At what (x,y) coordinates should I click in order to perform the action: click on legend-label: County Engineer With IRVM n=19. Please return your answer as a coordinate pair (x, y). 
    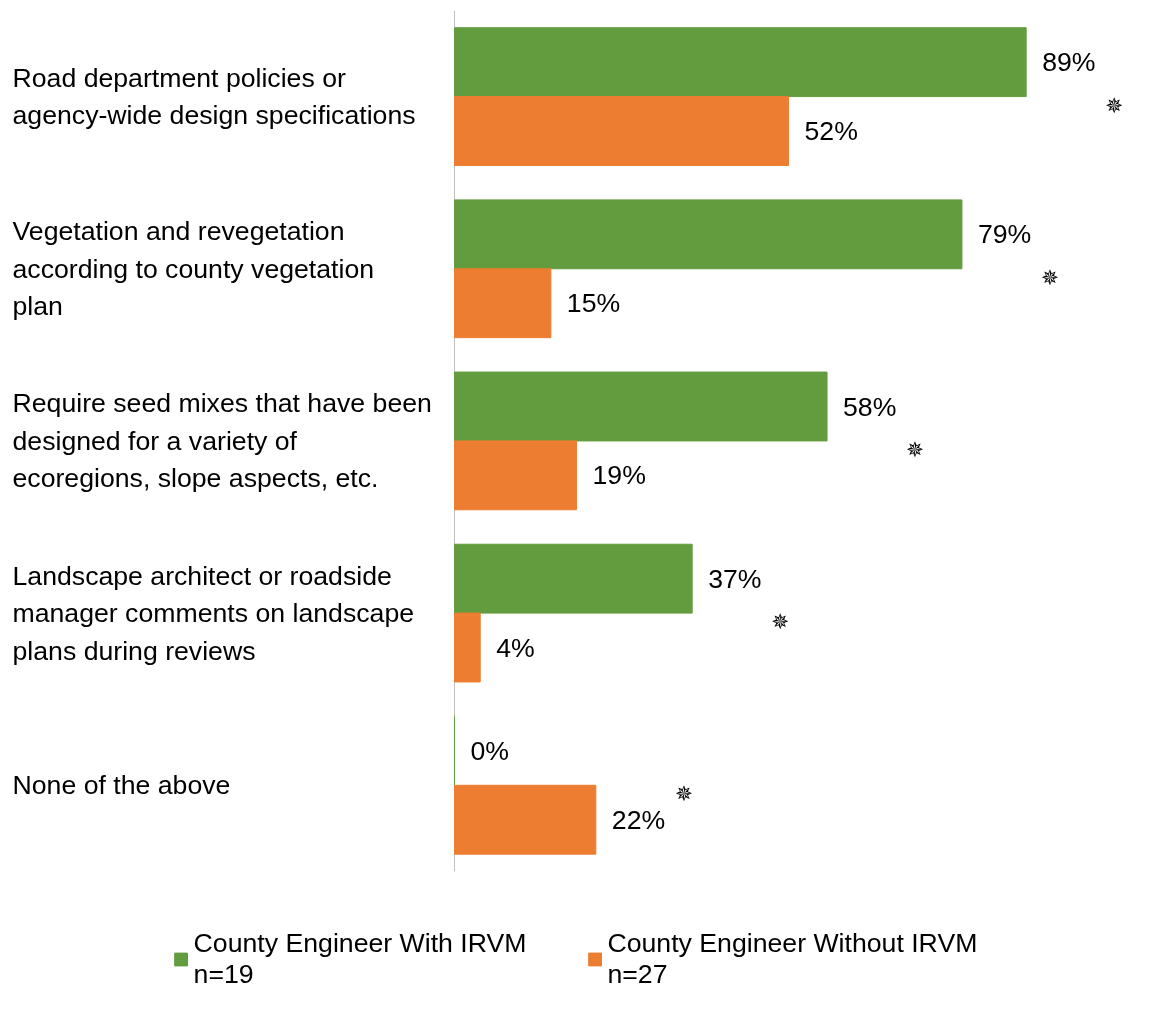
    Looking at the image, I should click on (360, 959).